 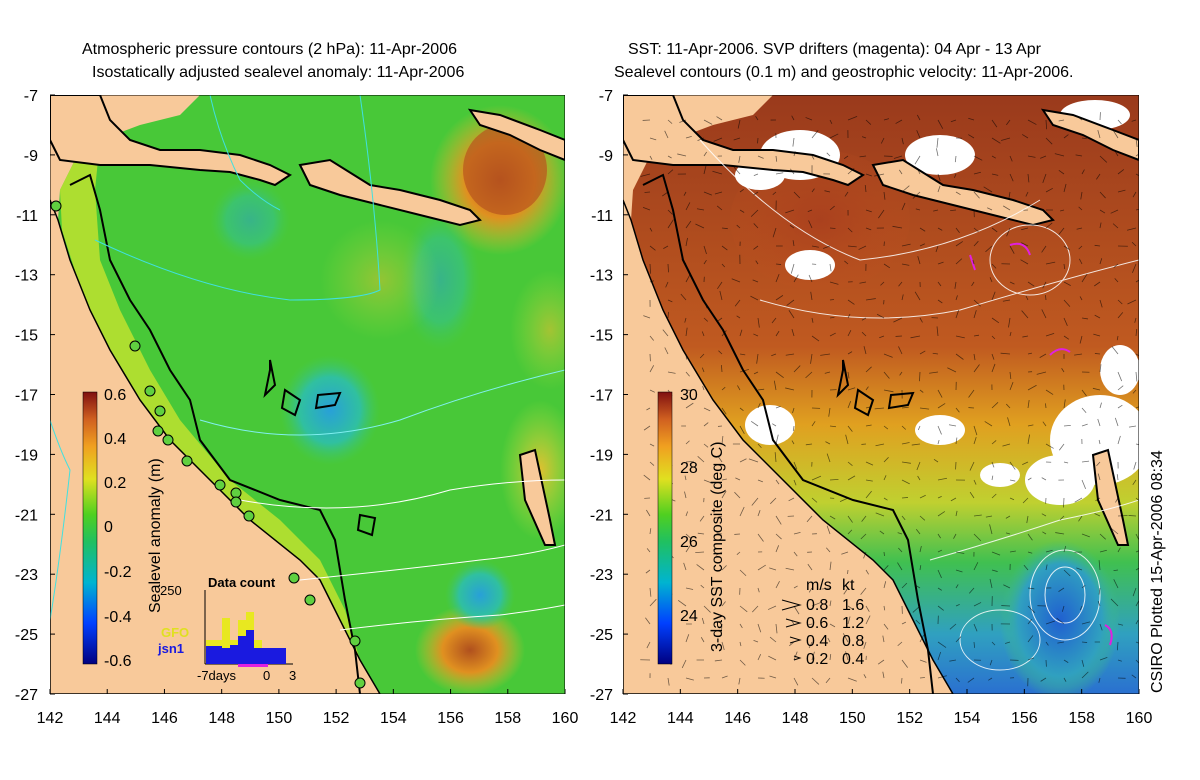 I want to click on velocity-legend: m/s kt 0.8 1.6 0.6 1.2 0.4 0.8 0.2 0.4, so click(x=822, y=622).